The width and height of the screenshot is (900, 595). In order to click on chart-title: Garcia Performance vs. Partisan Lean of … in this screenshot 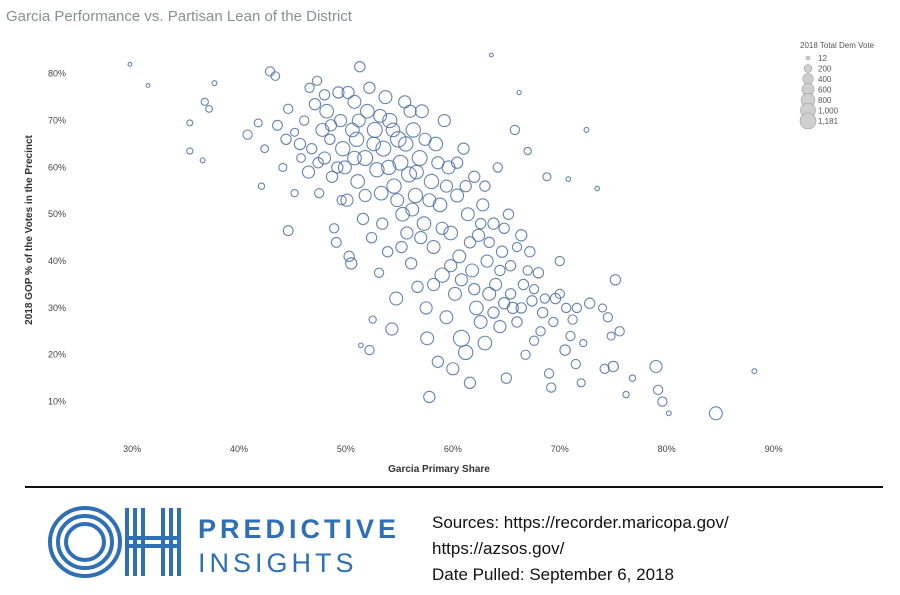, I will do `click(179, 16)`.